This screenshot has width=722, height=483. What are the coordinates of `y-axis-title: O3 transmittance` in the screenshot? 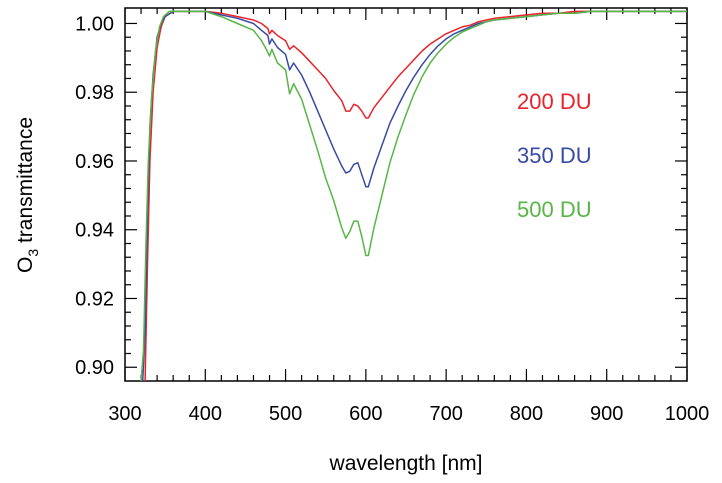 It's located at (27, 195).